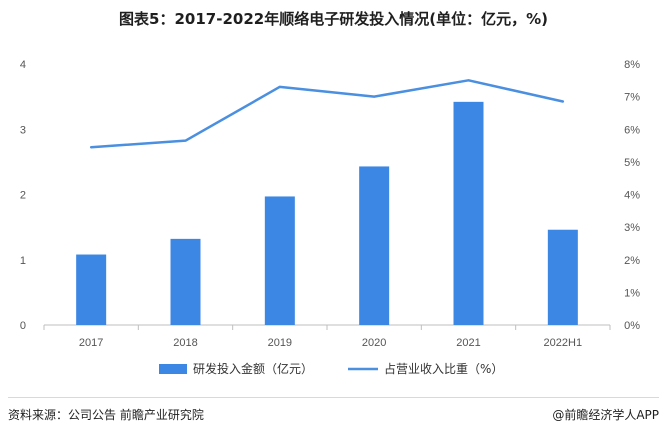  Describe the element at coordinates (632, 228) in the screenshot. I see `right-axis-tick-label: 3%` at that location.